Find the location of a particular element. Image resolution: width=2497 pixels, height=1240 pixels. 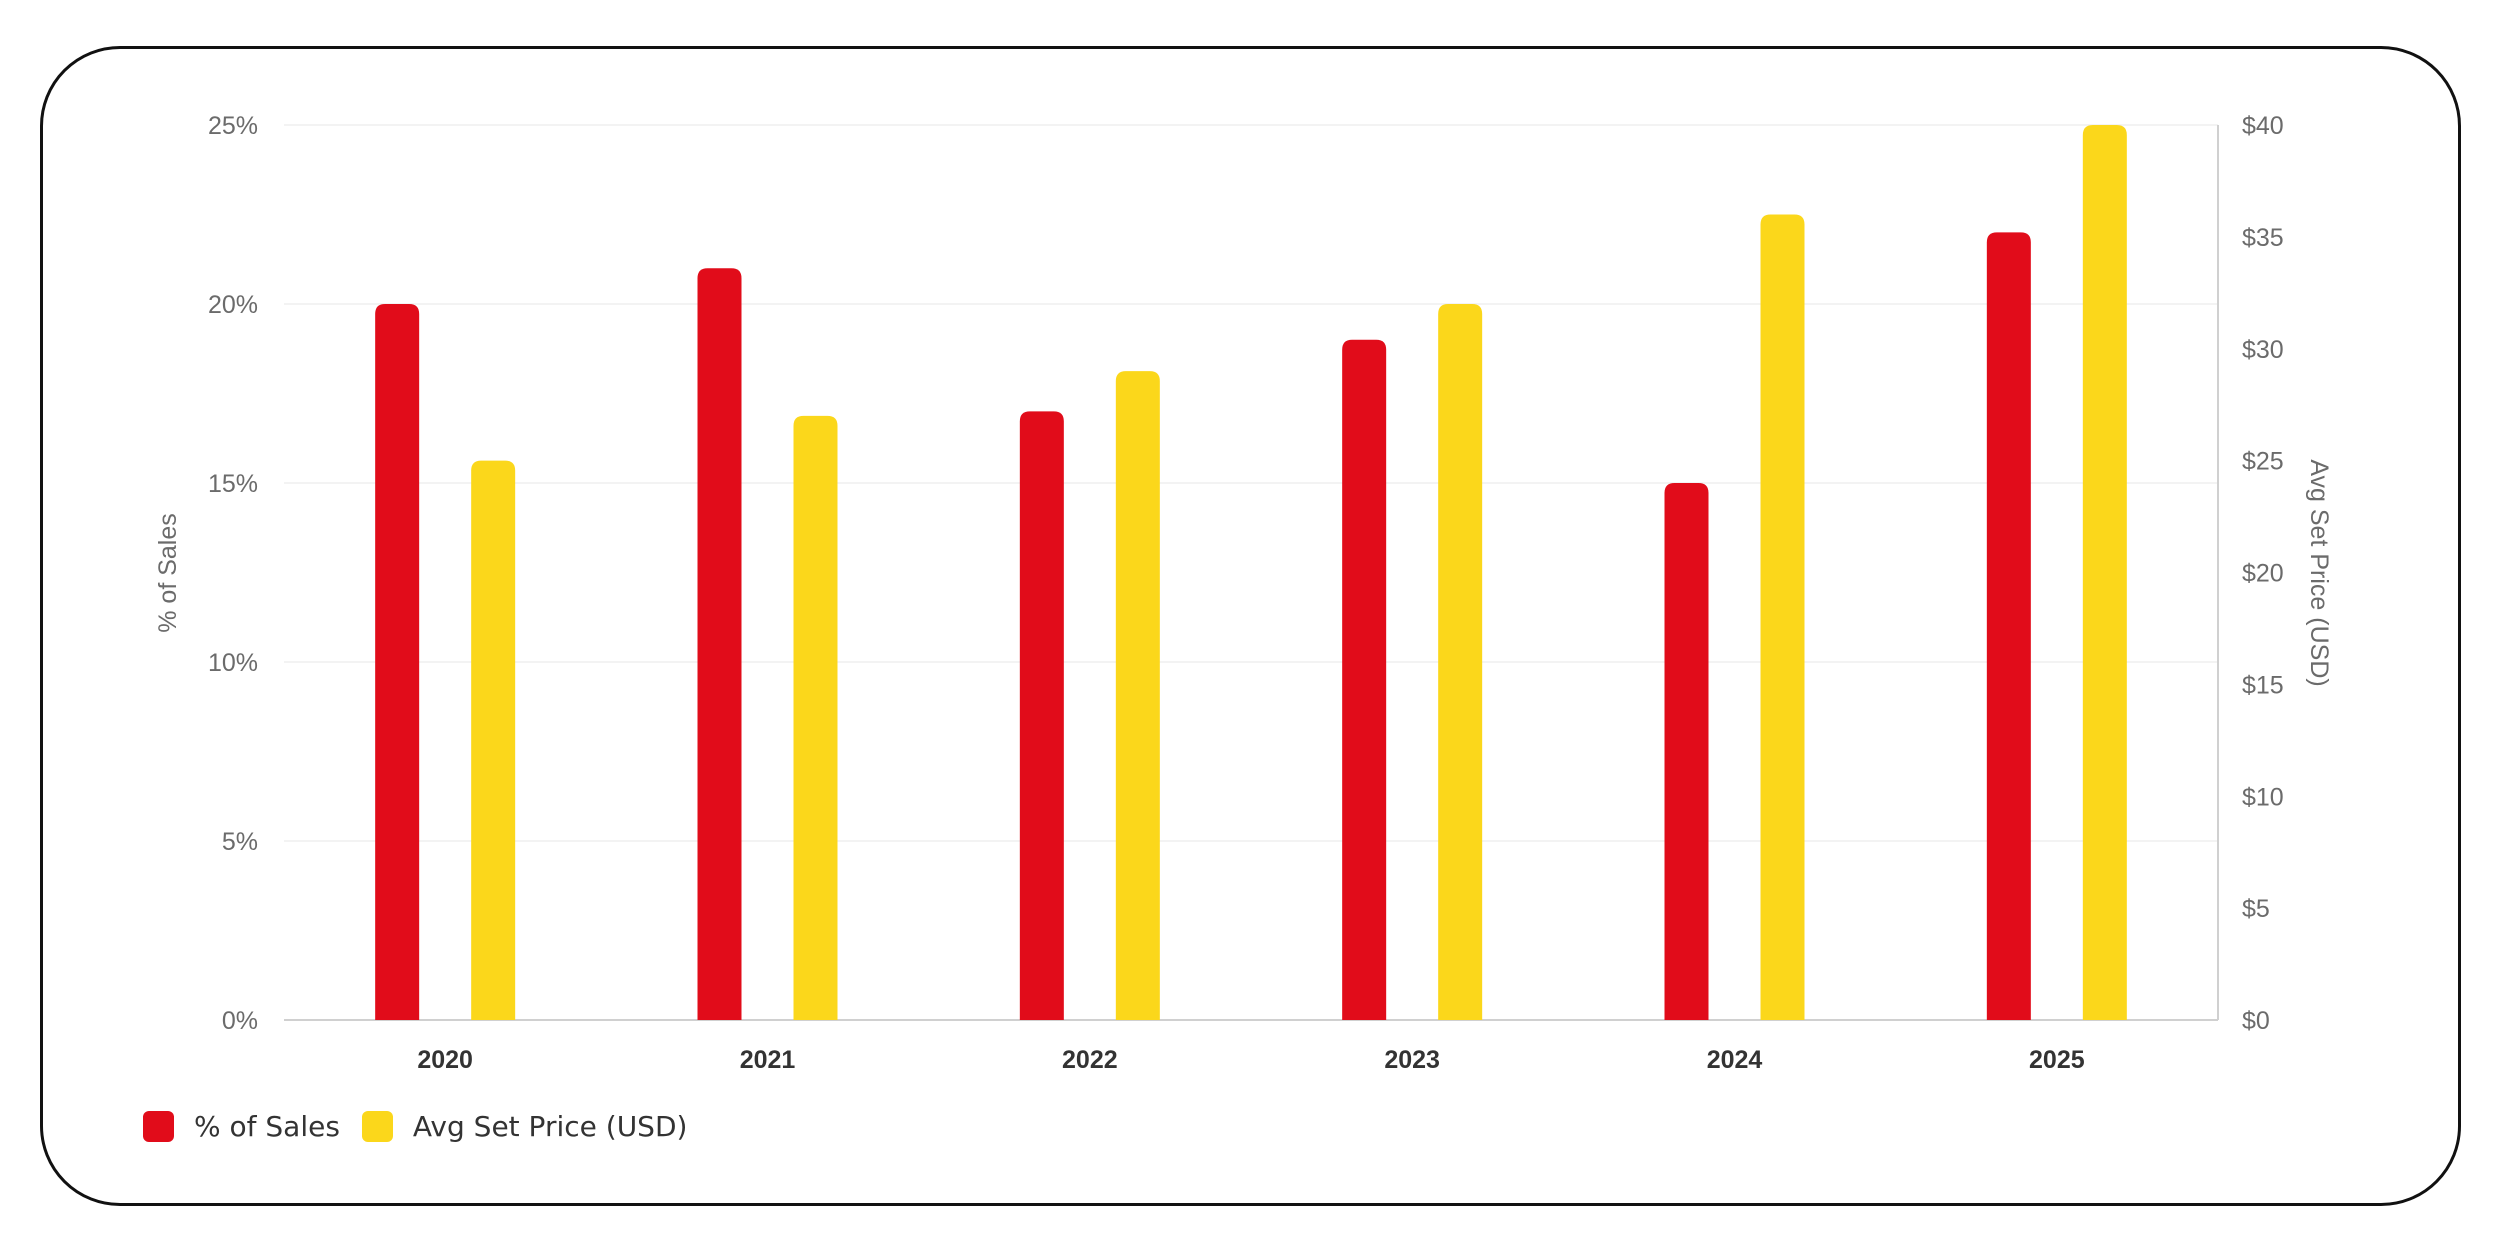

x-tick-label: 2025 is located at coordinates (2057, 1060).